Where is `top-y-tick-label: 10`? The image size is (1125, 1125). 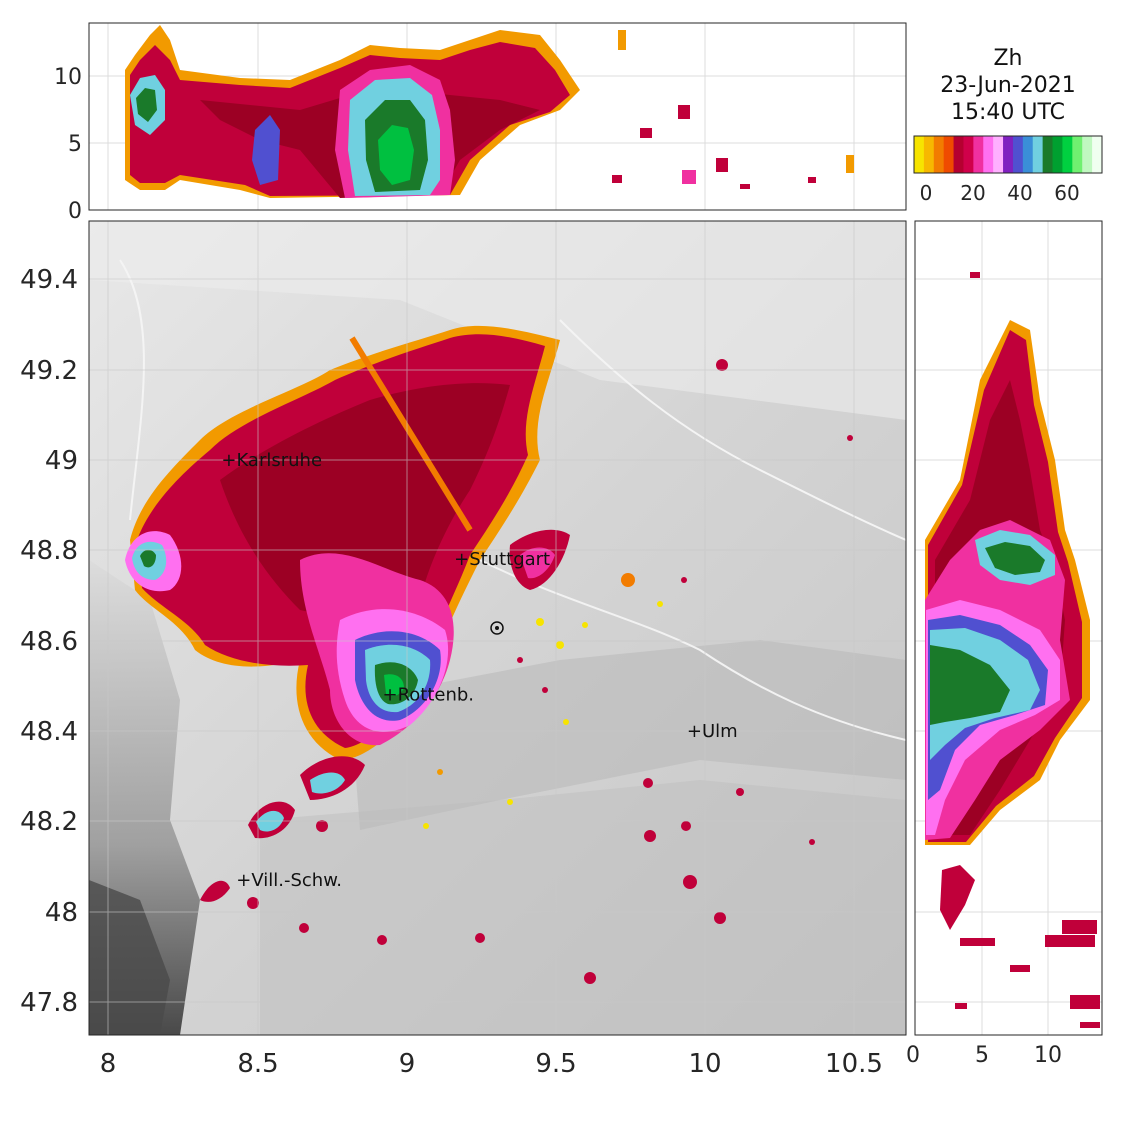 top-y-tick-label: 10 is located at coordinates (68, 77).